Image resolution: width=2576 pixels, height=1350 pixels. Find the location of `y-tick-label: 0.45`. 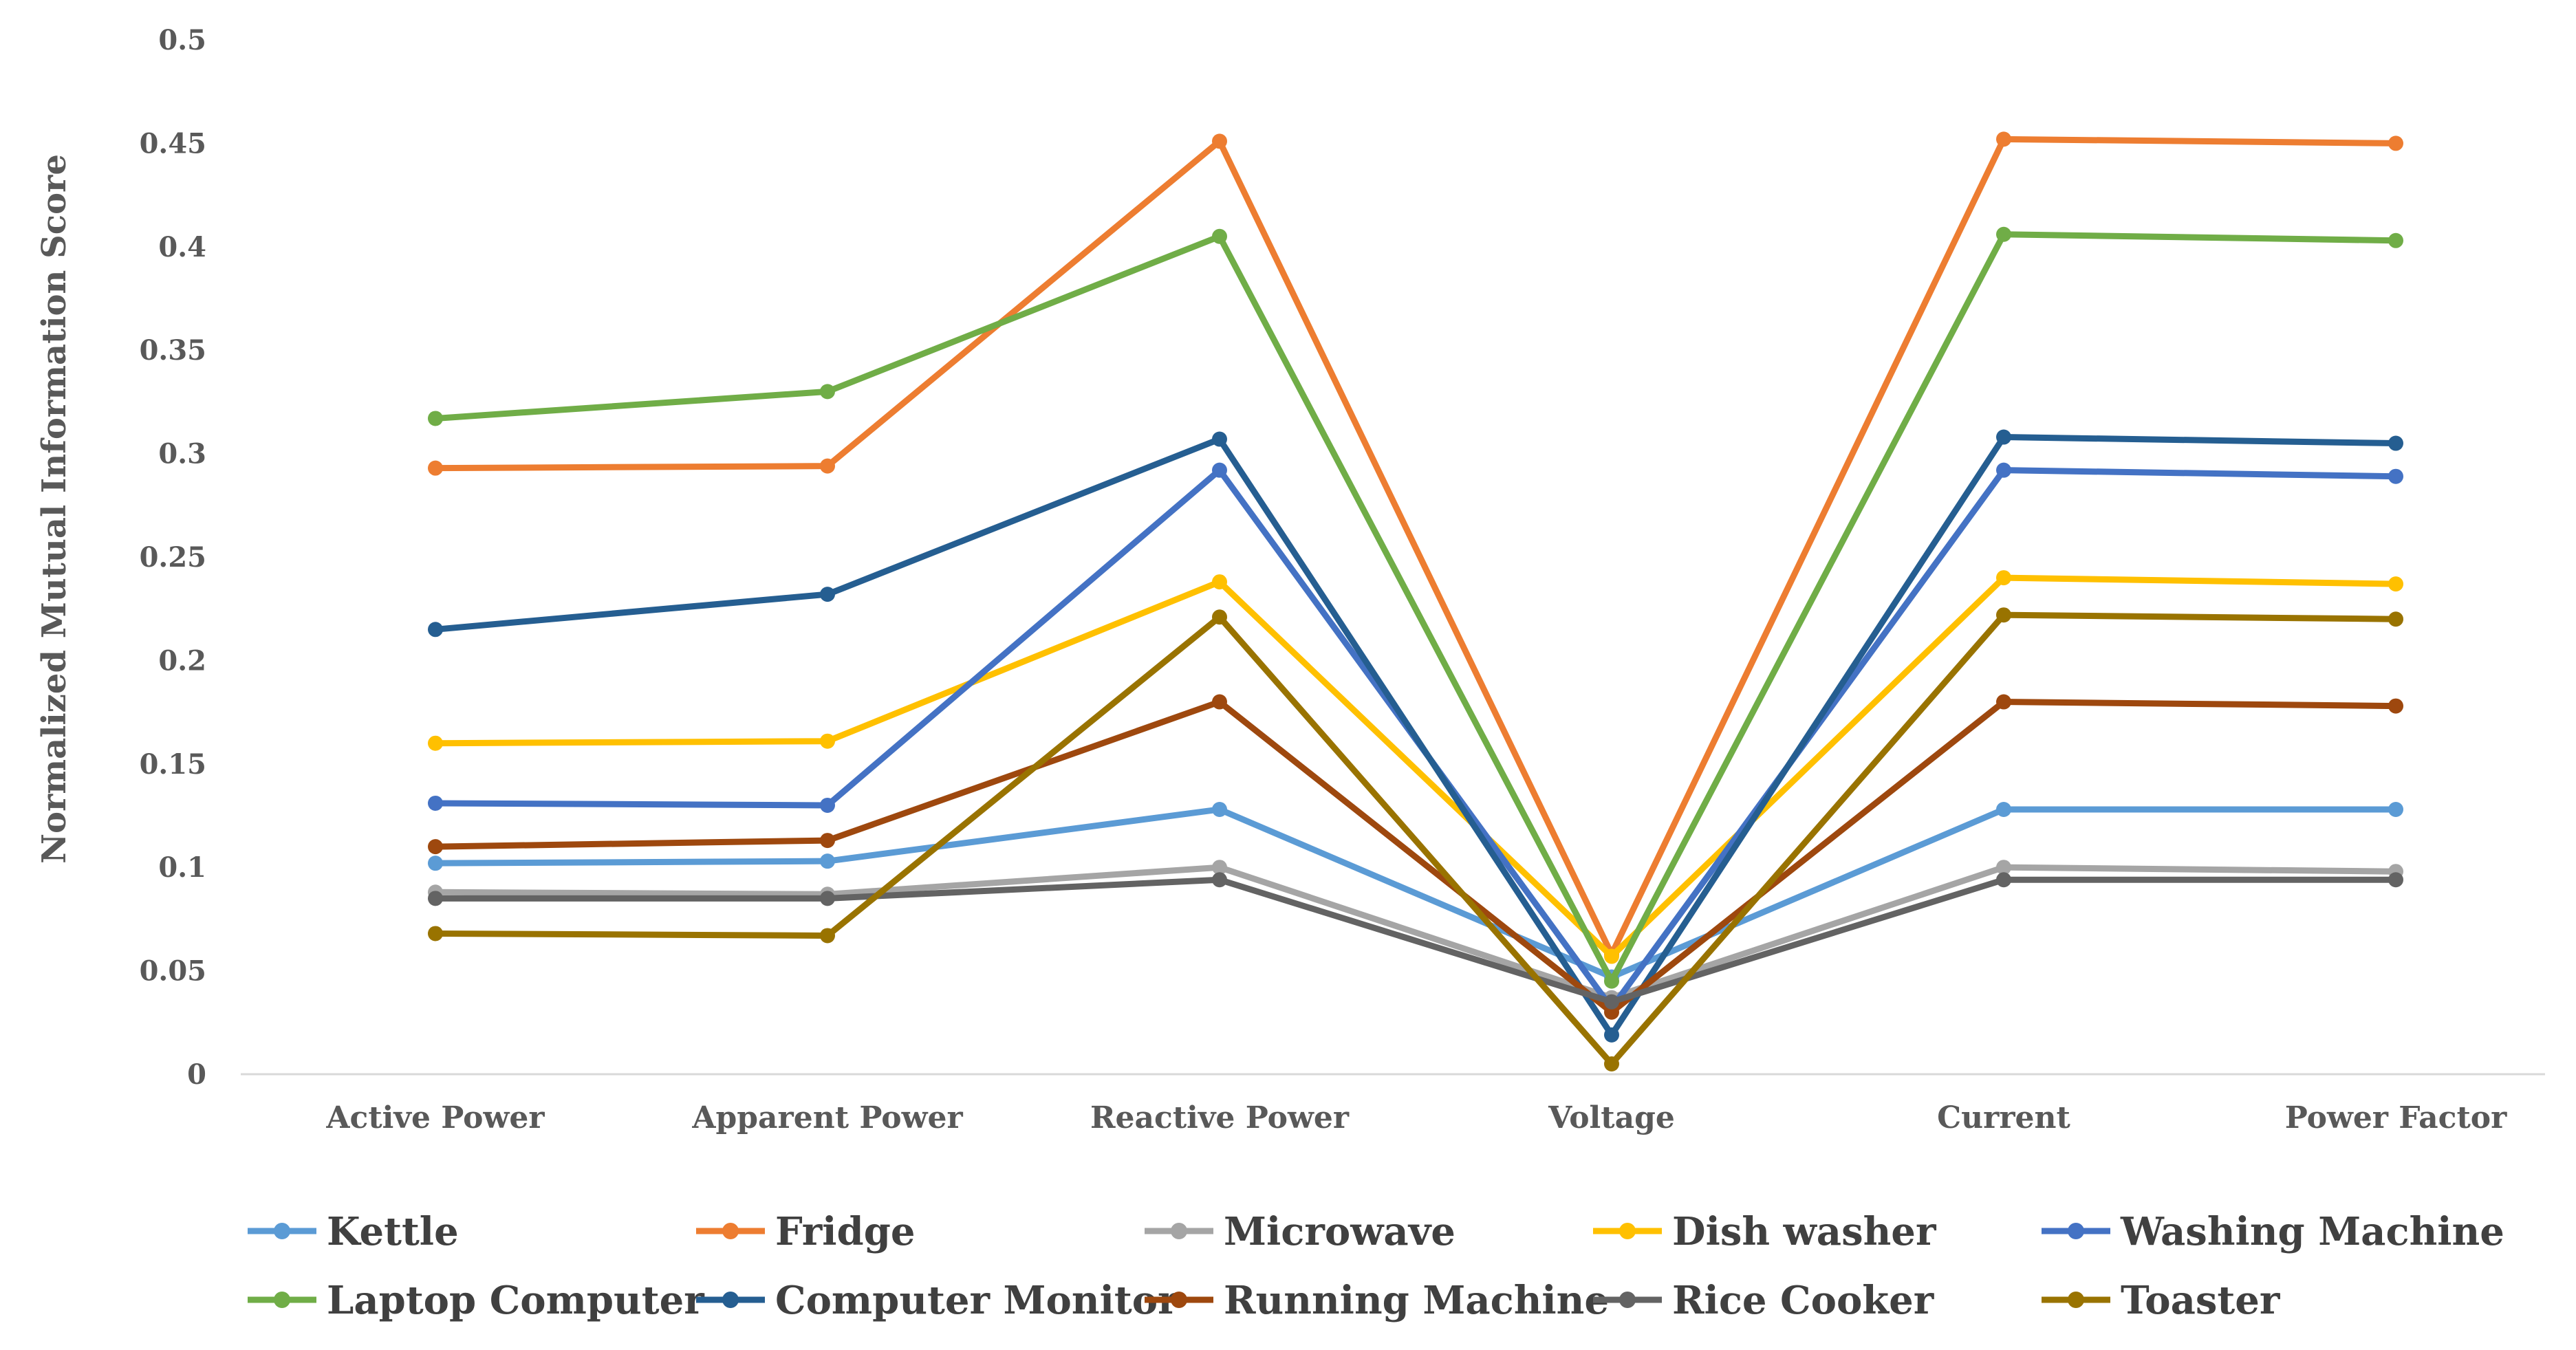

y-tick-label: 0.45 is located at coordinates (173, 143).